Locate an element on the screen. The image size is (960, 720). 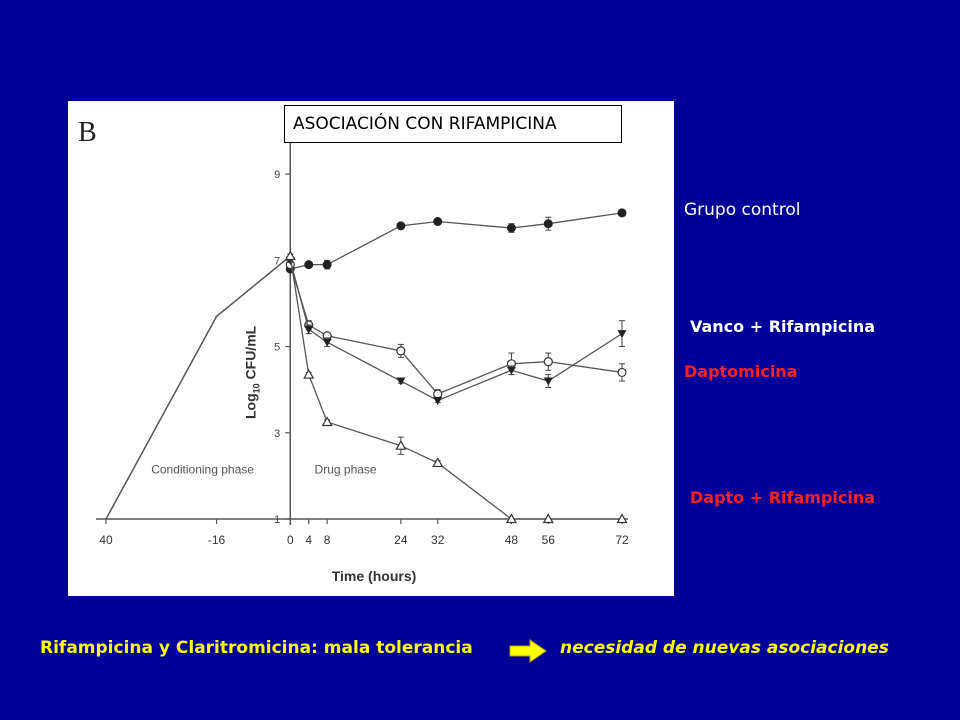
x-tick-label: 56 is located at coordinates (549, 540).